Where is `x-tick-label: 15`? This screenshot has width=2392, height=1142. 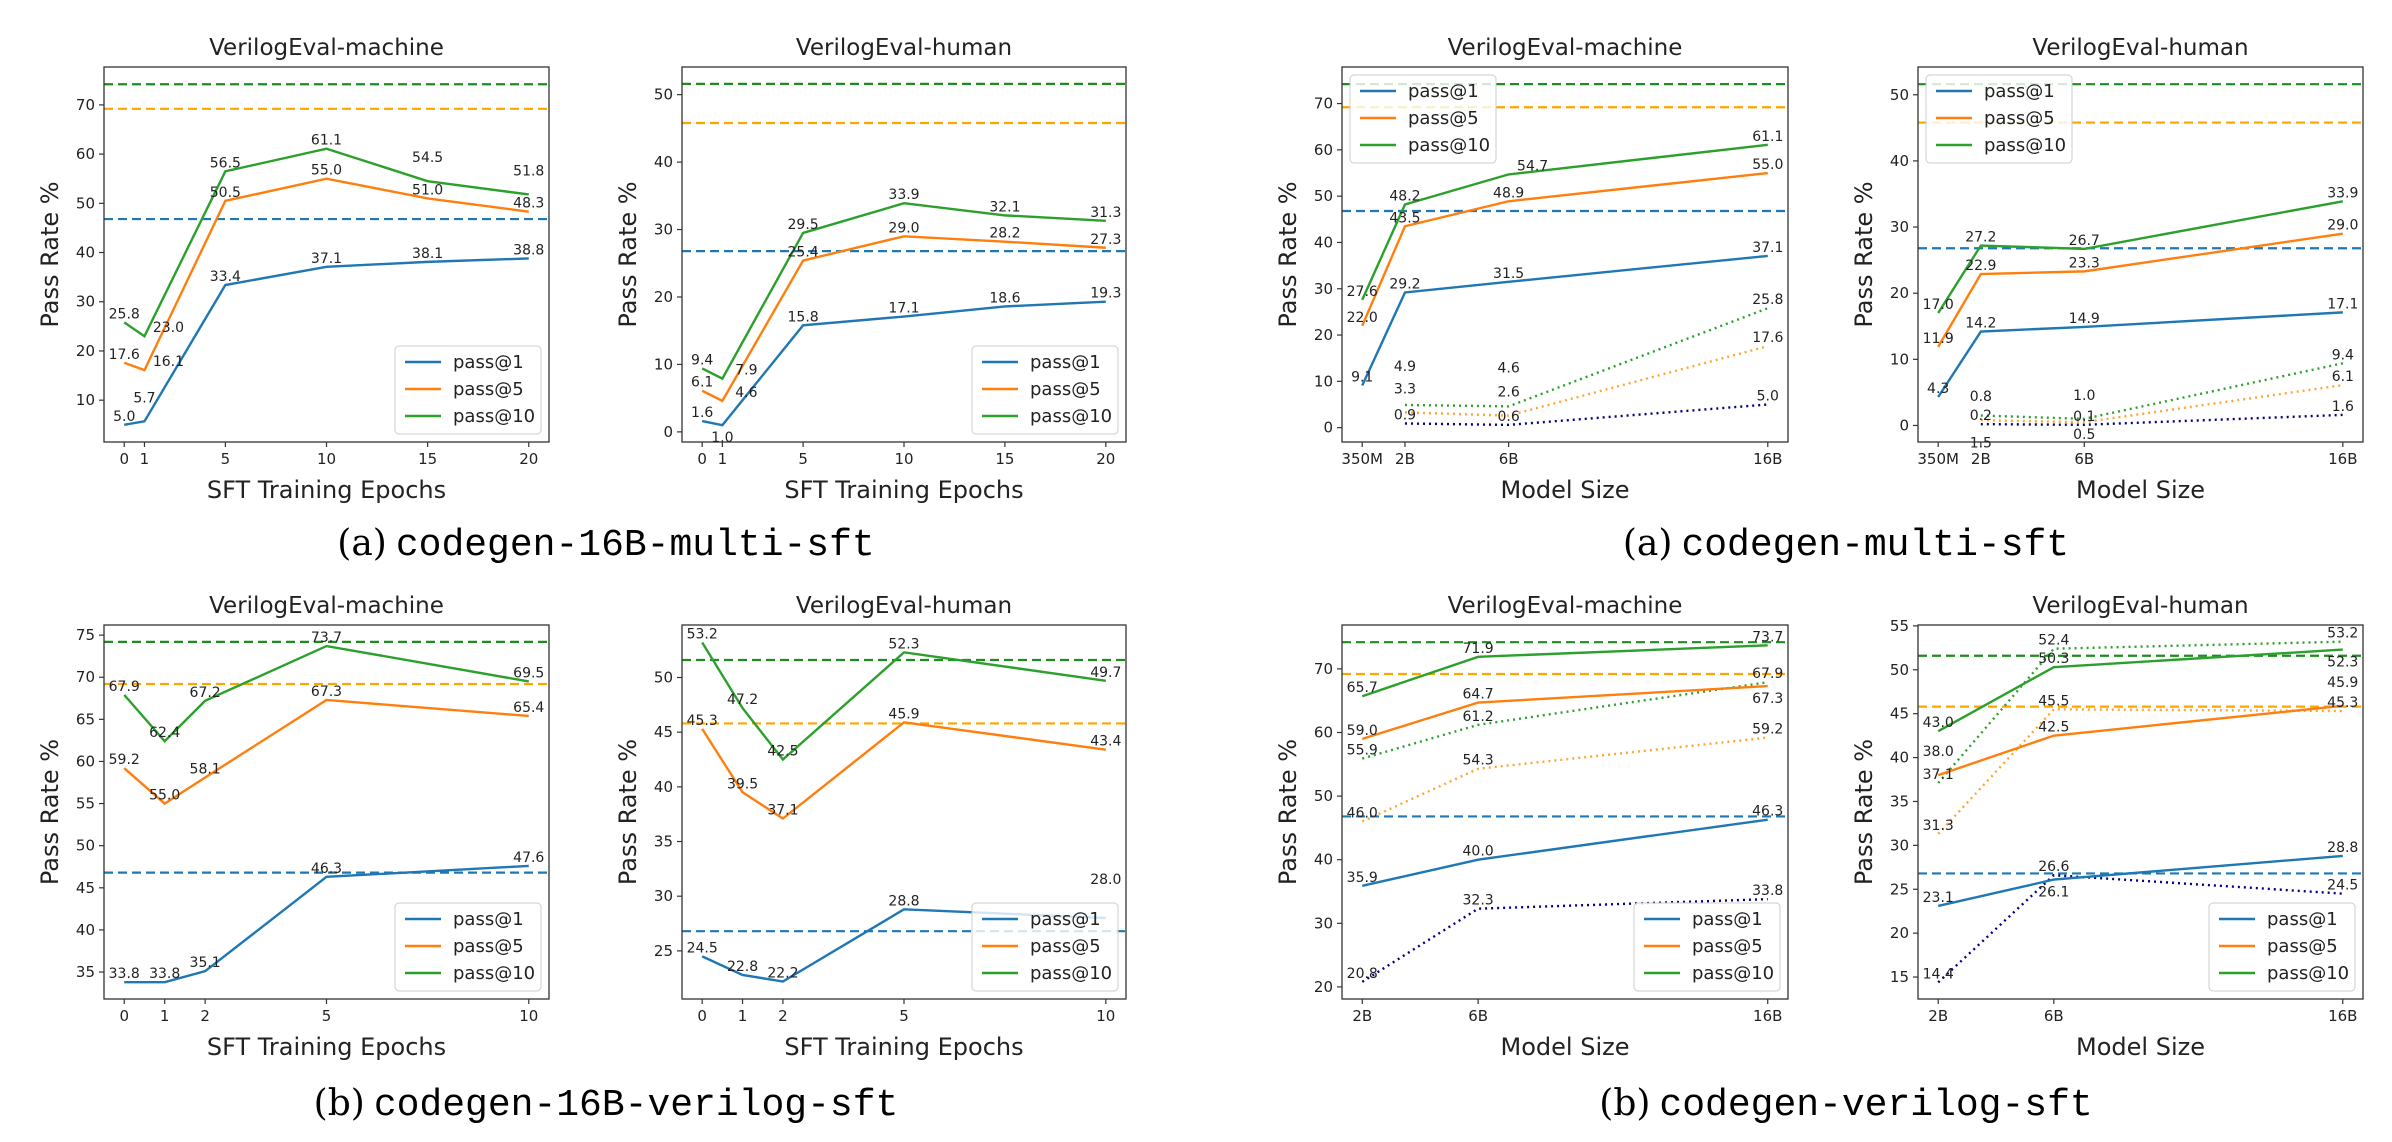
x-tick-label: 15 is located at coordinates (1004, 459).